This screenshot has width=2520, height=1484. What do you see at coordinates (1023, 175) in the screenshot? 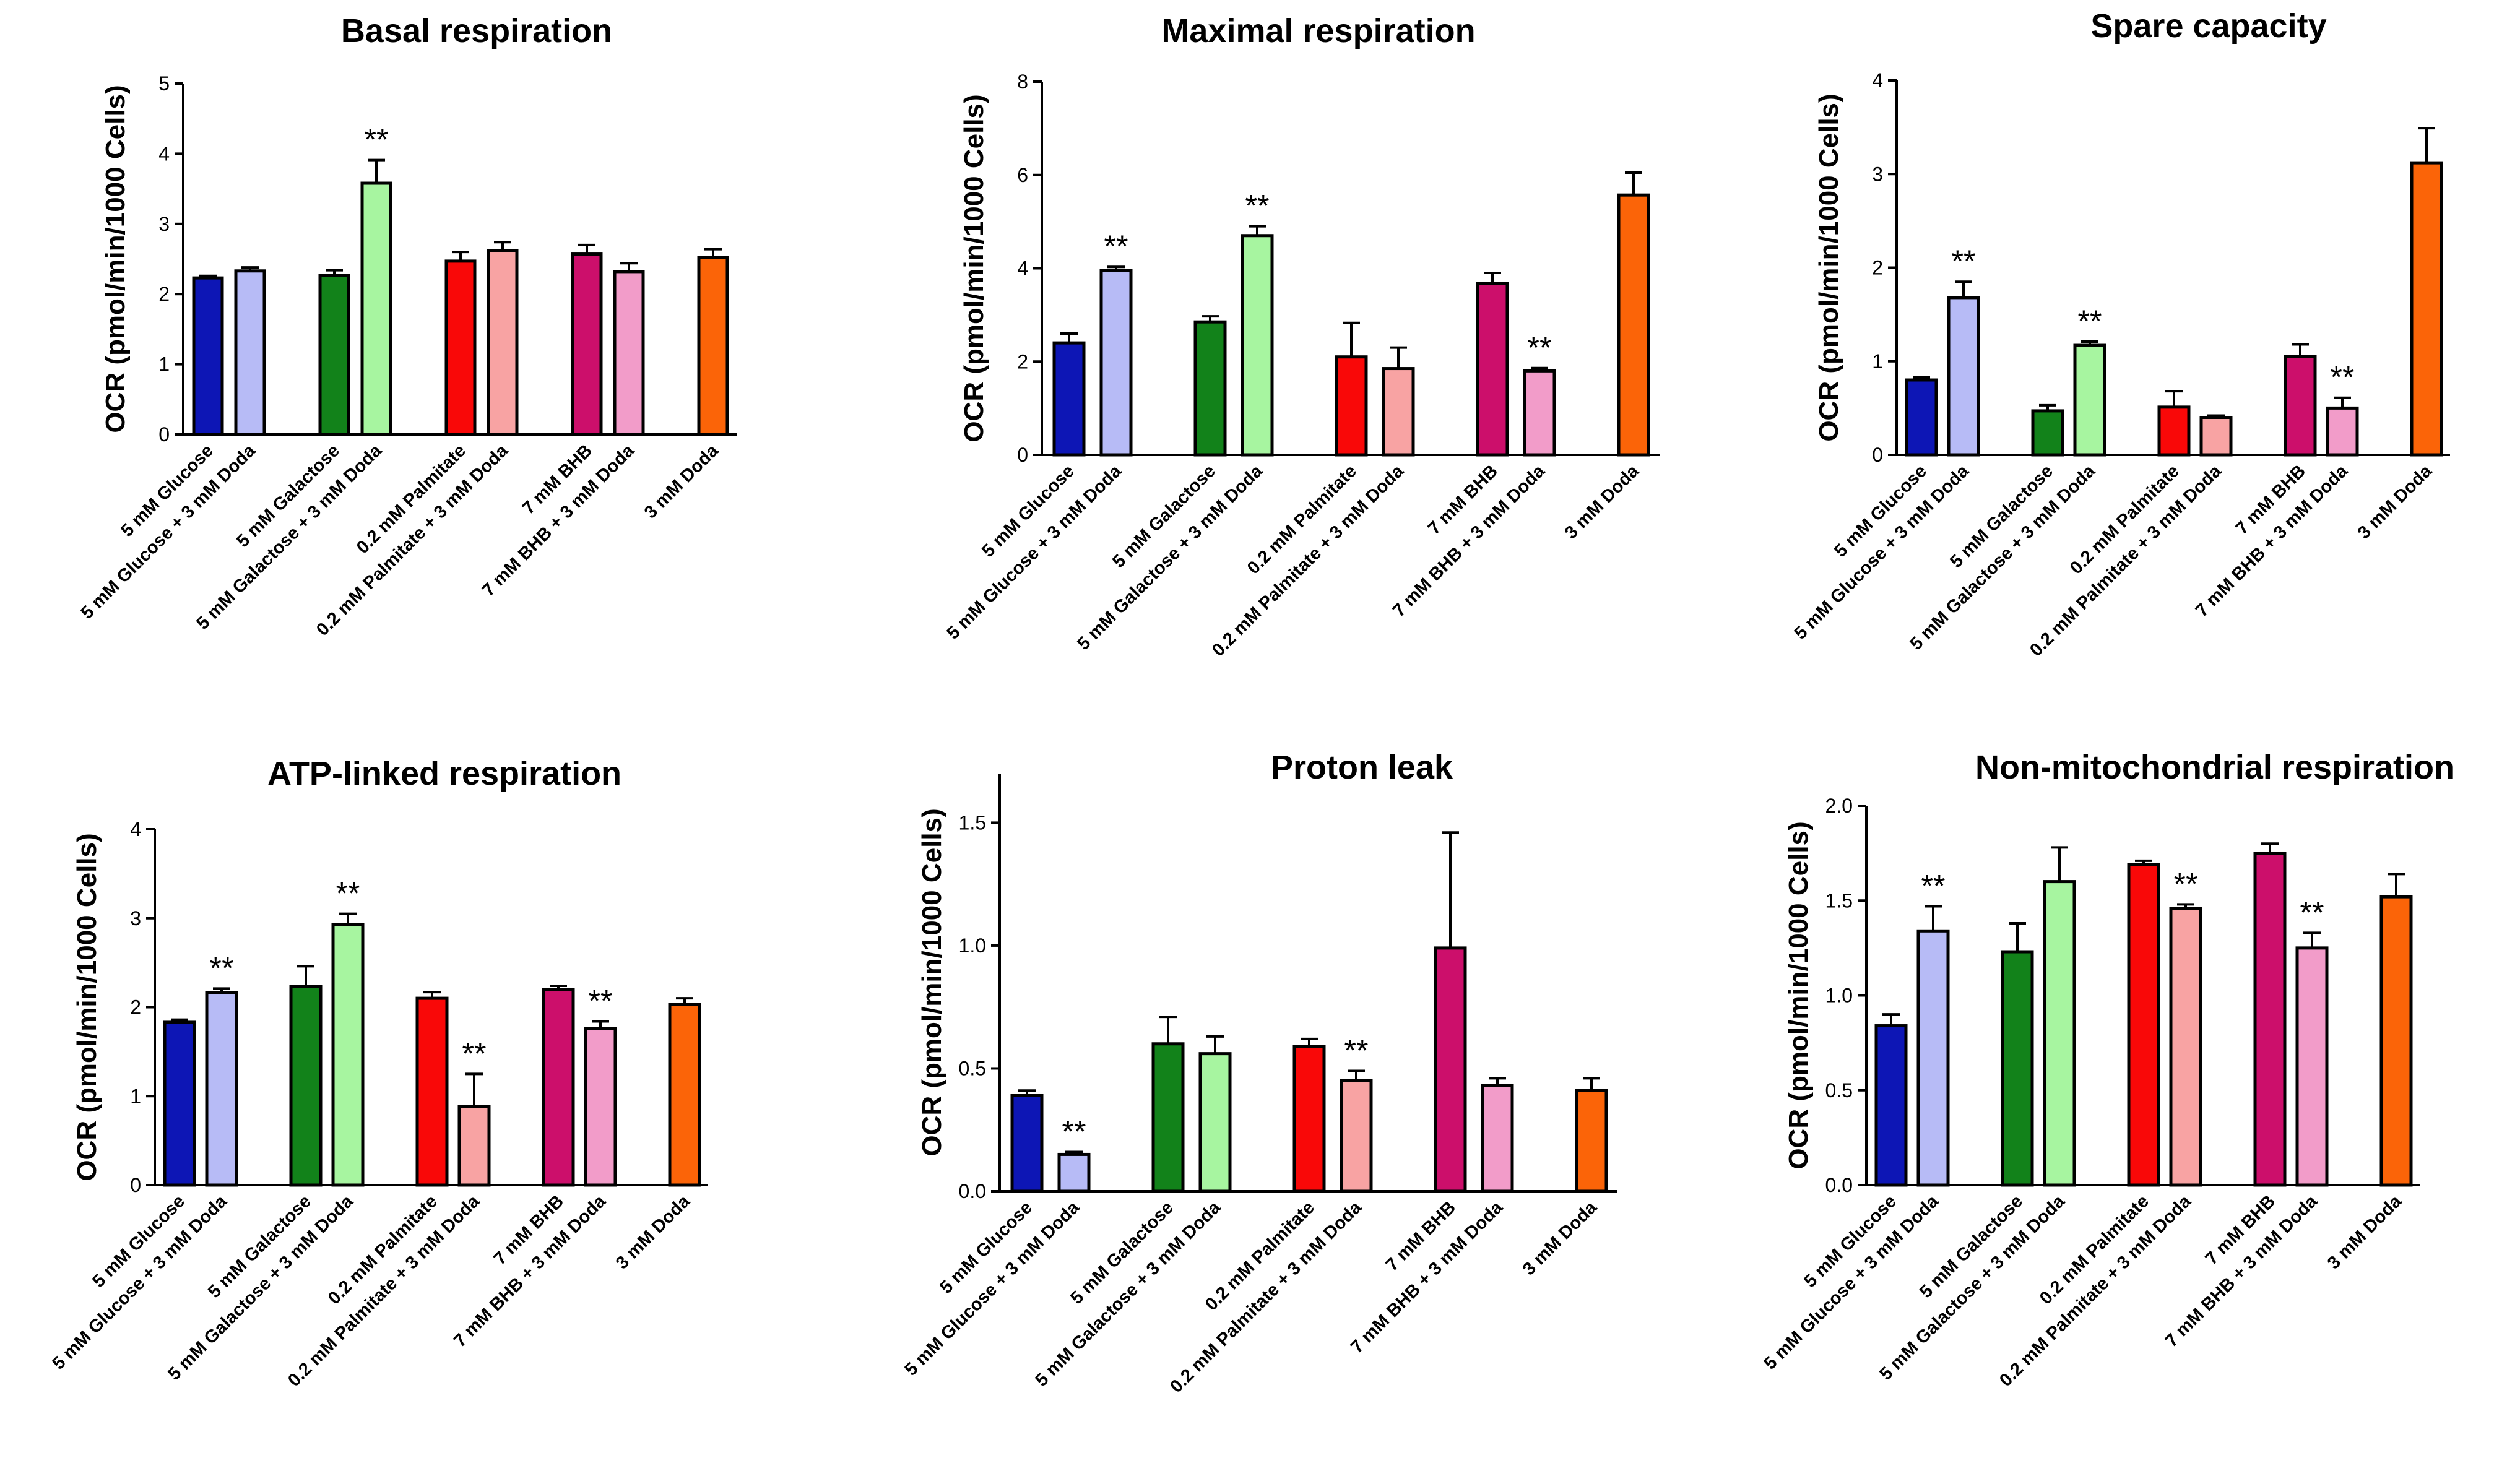
I see `y-tick-label: 6` at bounding box center [1023, 175].